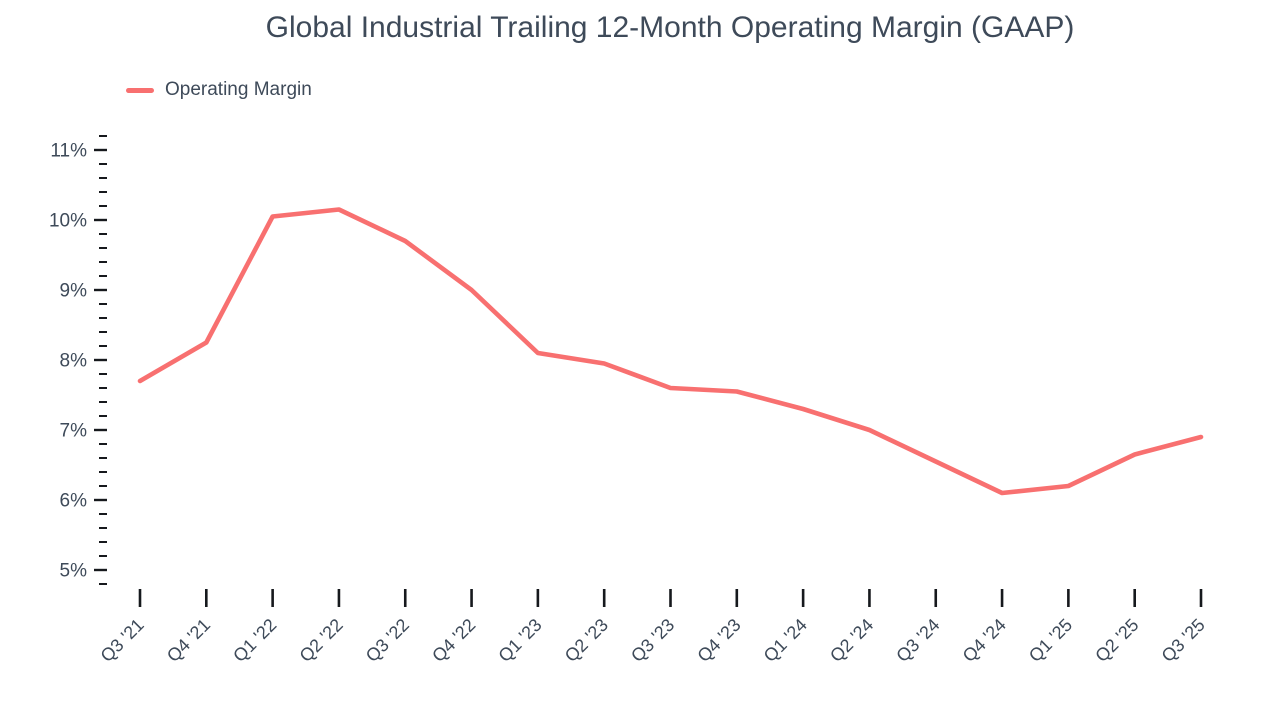 This screenshot has height=720, width=1280. I want to click on x-axis-tick-label: Q4 '22, so click(453, 640).